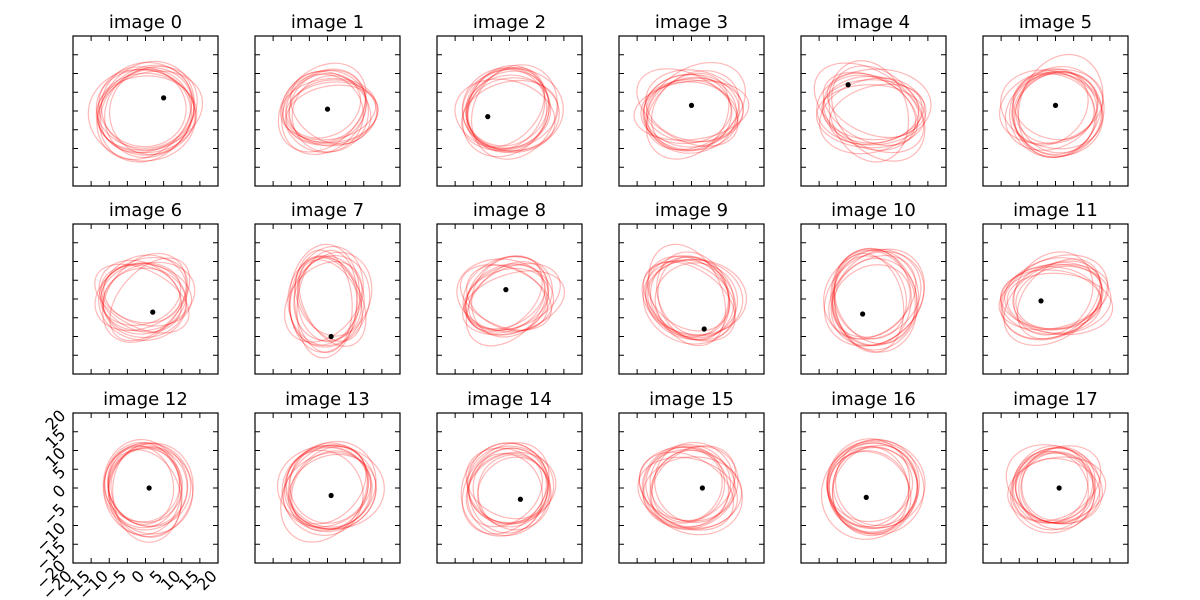  I want to click on panel-title: image 6, so click(145, 210).